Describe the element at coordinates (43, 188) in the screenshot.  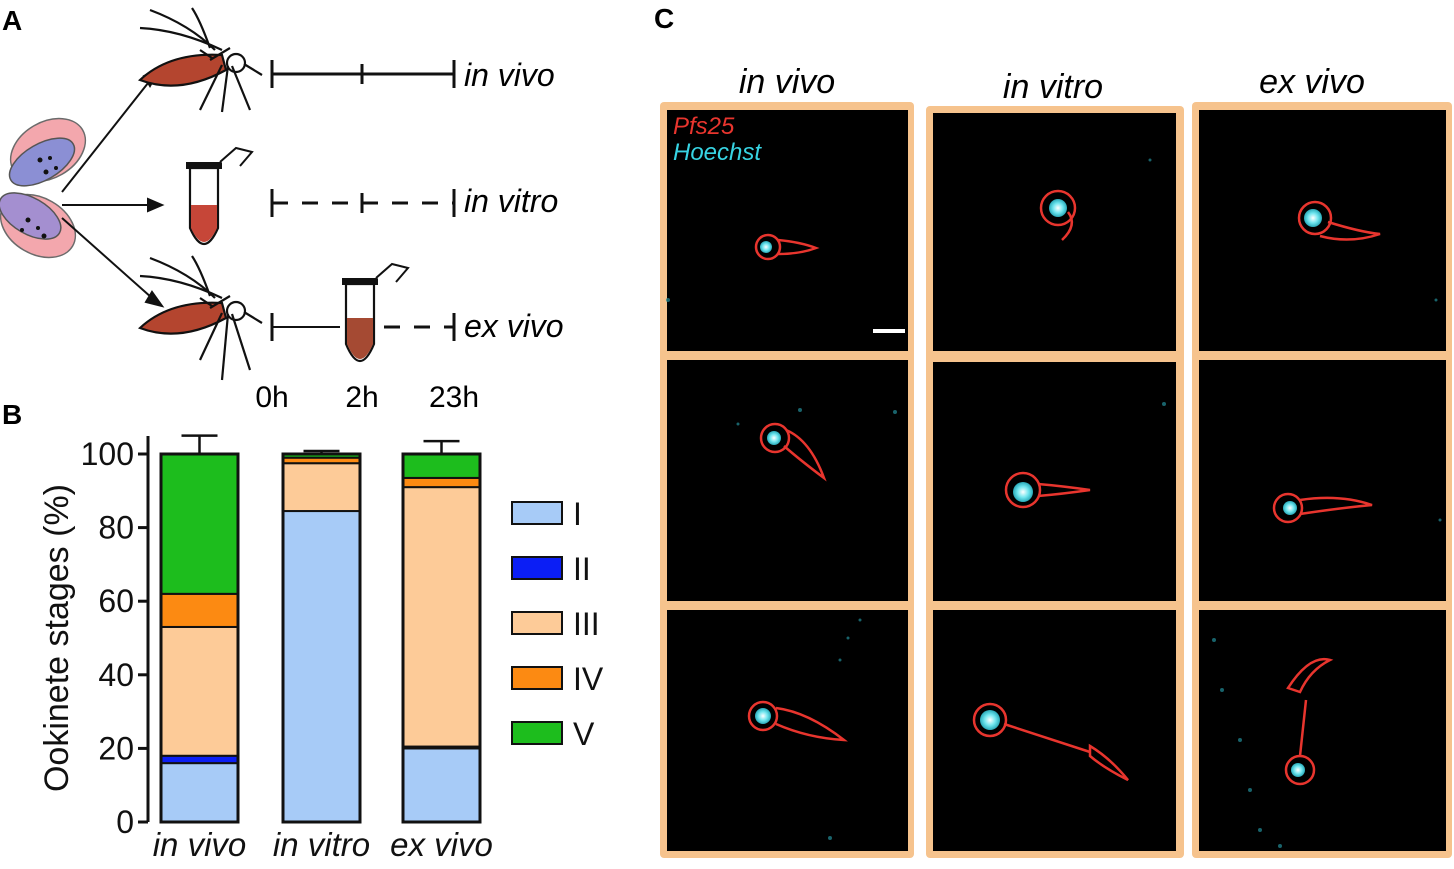
I see `blood-cells-icon` at that location.